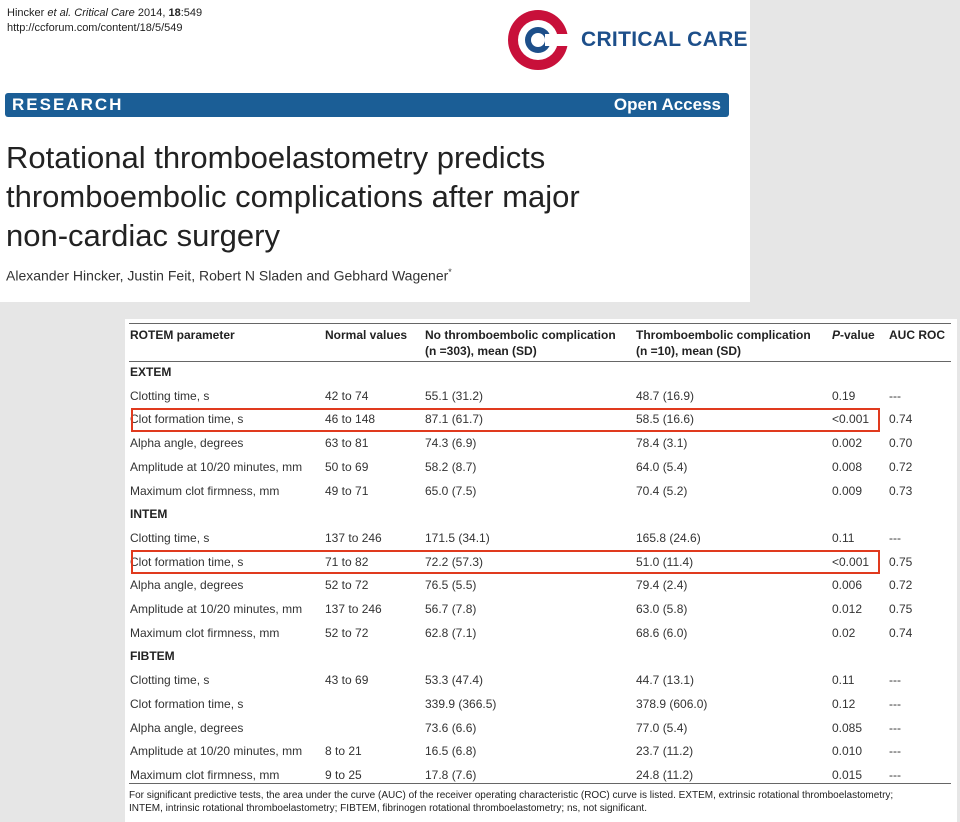  I want to click on complication-cell: 70.4 (5.2), so click(662, 490).